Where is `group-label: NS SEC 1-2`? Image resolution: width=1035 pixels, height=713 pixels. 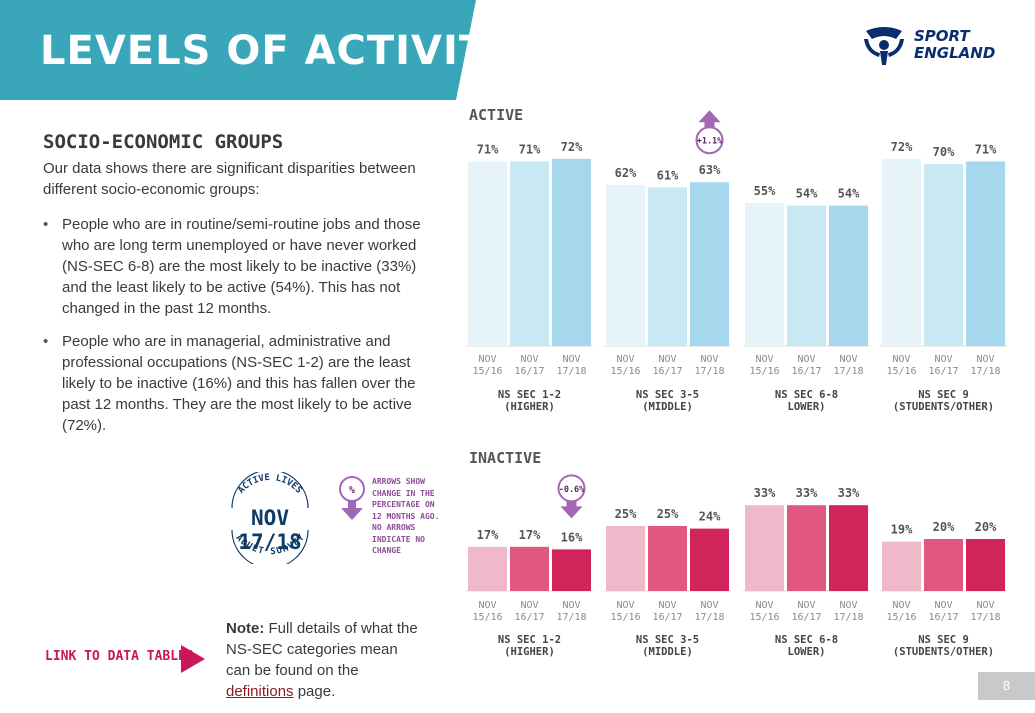 group-label: NS SEC 1-2 is located at coordinates (529, 395).